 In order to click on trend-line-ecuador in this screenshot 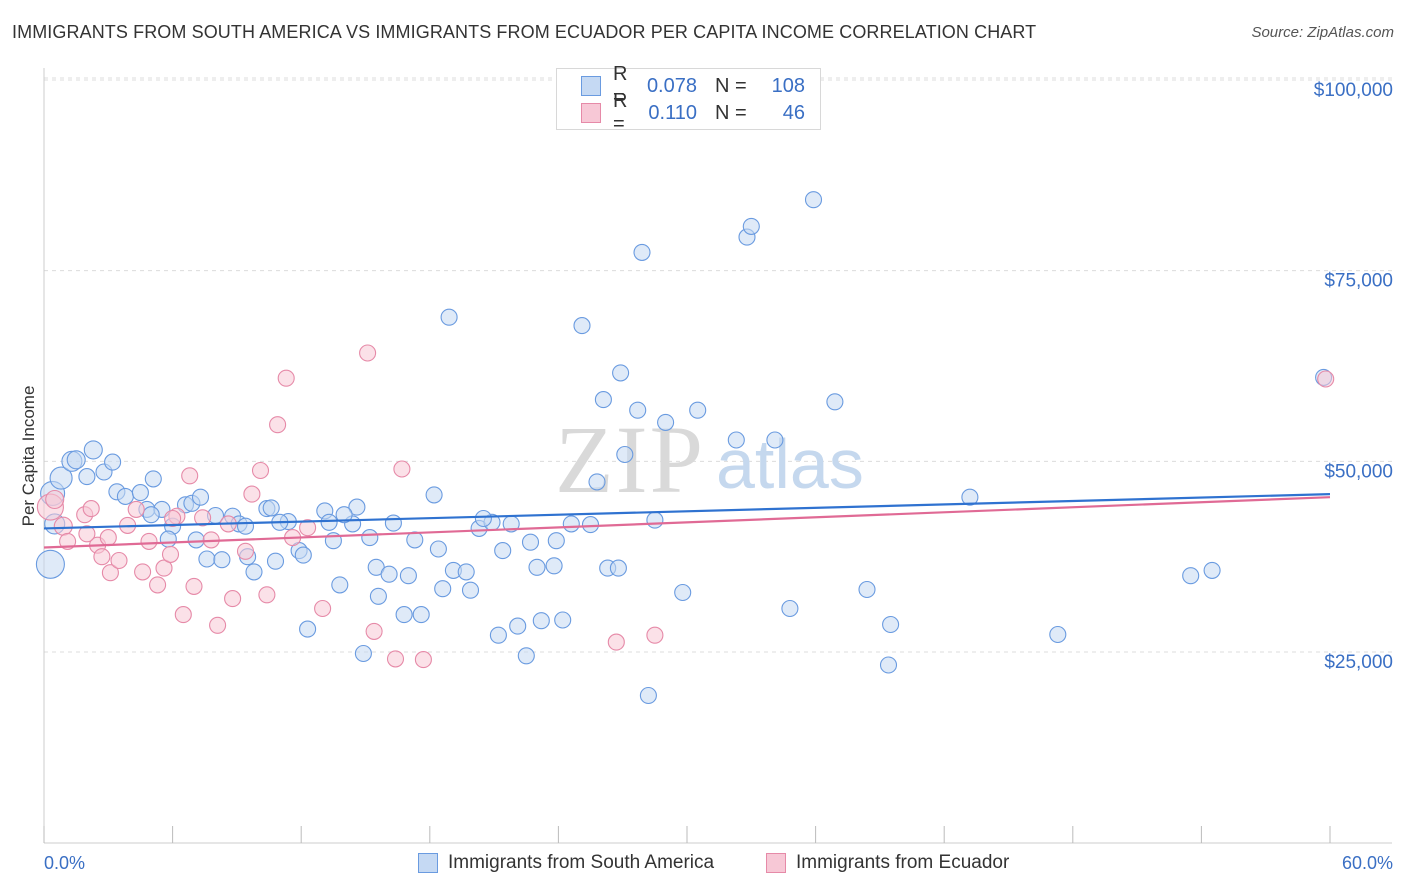, I will do `click(687, 522)`.